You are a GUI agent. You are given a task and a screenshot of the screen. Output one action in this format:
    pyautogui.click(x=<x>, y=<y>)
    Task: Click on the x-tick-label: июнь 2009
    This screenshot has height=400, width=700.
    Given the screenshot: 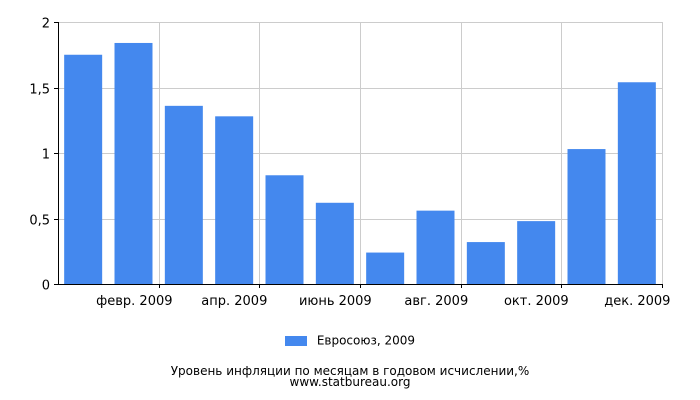 What is the action you would take?
    pyautogui.click(x=335, y=301)
    